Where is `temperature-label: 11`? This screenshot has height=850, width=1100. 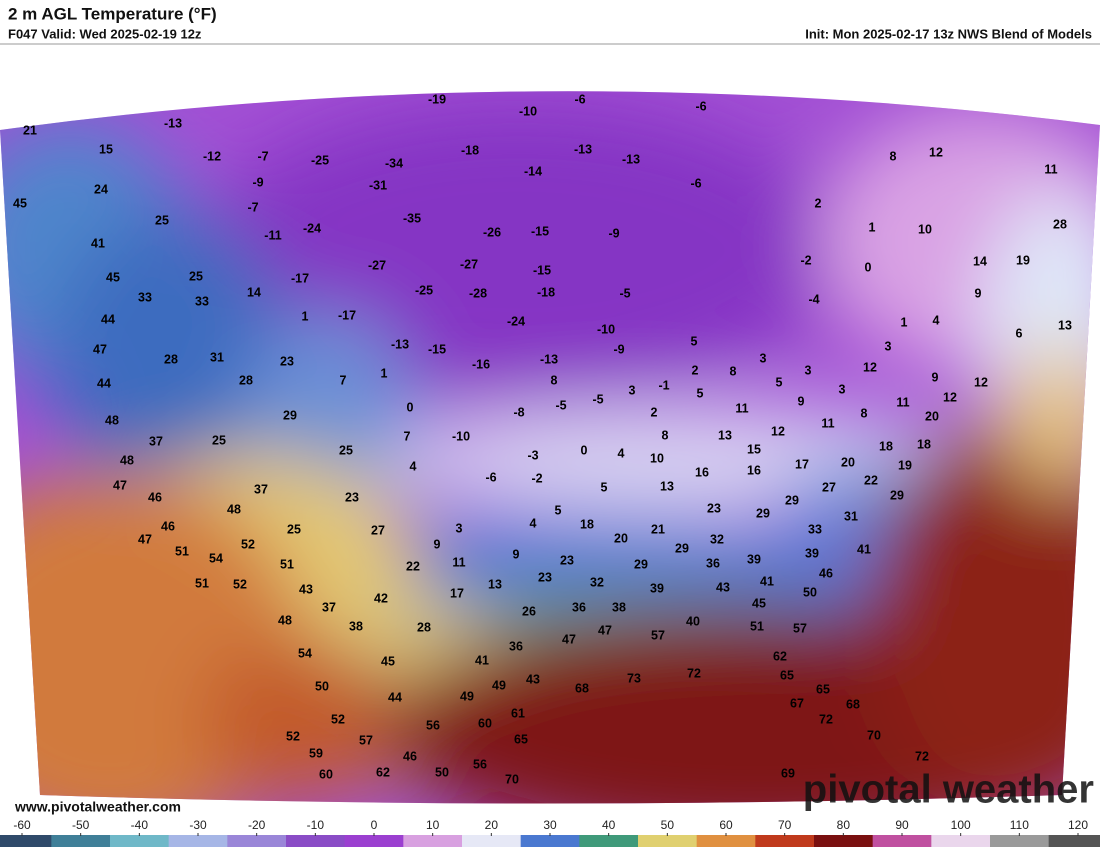 temperature-label: 11 is located at coordinates (1050, 169).